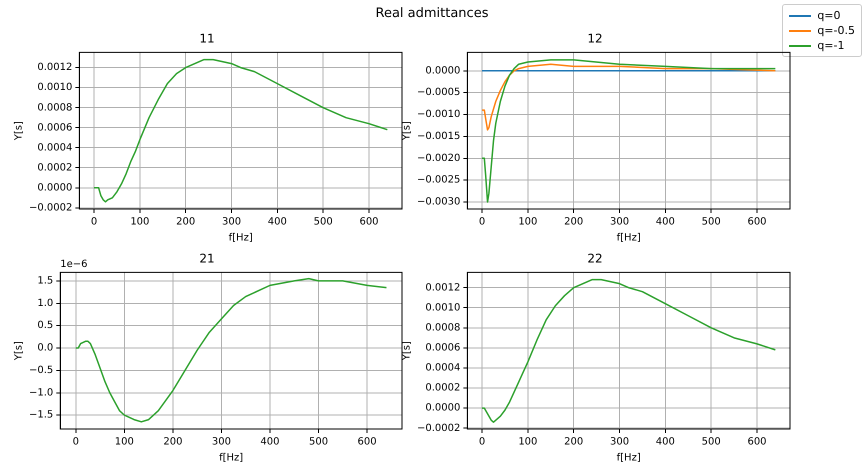 This screenshot has height=473, width=864. What do you see at coordinates (438, 180) in the screenshot?
I see `y-tick-label: −0.0025` at bounding box center [438, 180].